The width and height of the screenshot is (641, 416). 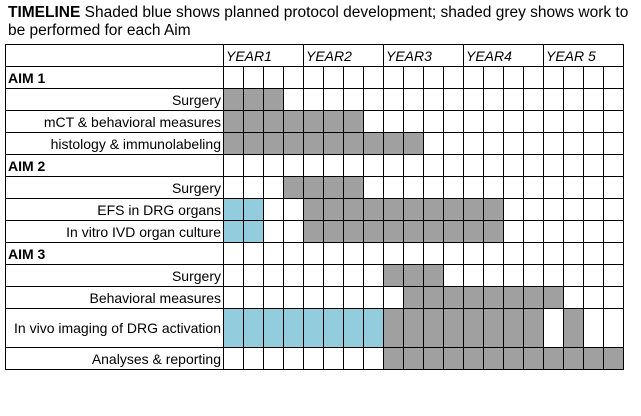 I want to click on year-header: YEAR1, so click(x=263, y=55).